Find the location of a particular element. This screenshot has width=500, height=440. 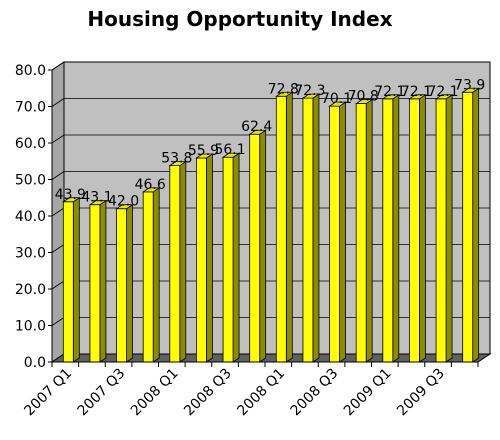

x-tick-label: 2007 Q3 is located at coordinates (102, 393).